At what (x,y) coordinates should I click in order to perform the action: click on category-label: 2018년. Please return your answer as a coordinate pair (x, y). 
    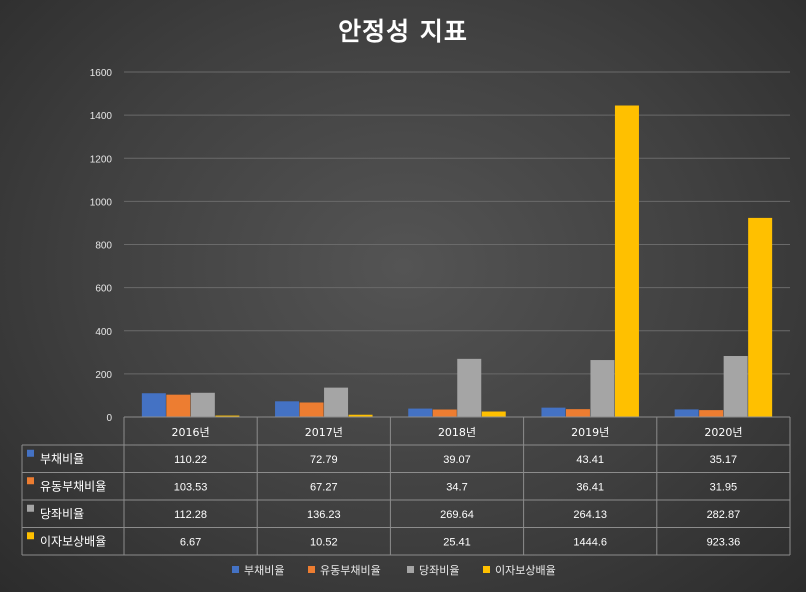
    Looking at the image, I should click on (457, 432).